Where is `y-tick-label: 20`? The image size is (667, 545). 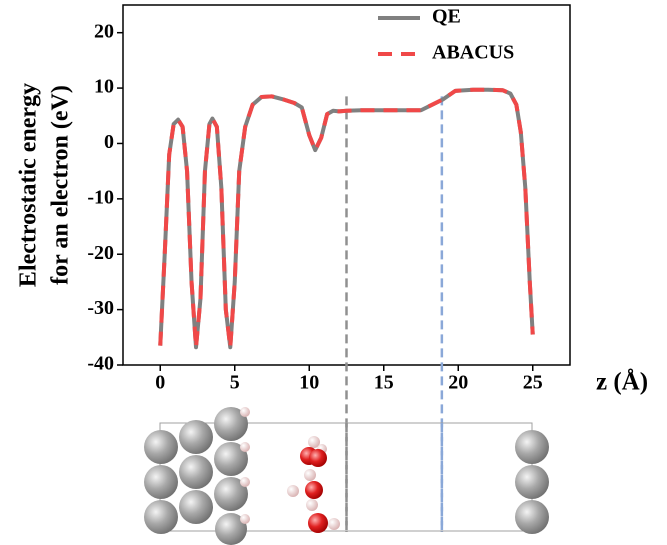
y-tick-label: 20 is located at coordinates (104, 31).